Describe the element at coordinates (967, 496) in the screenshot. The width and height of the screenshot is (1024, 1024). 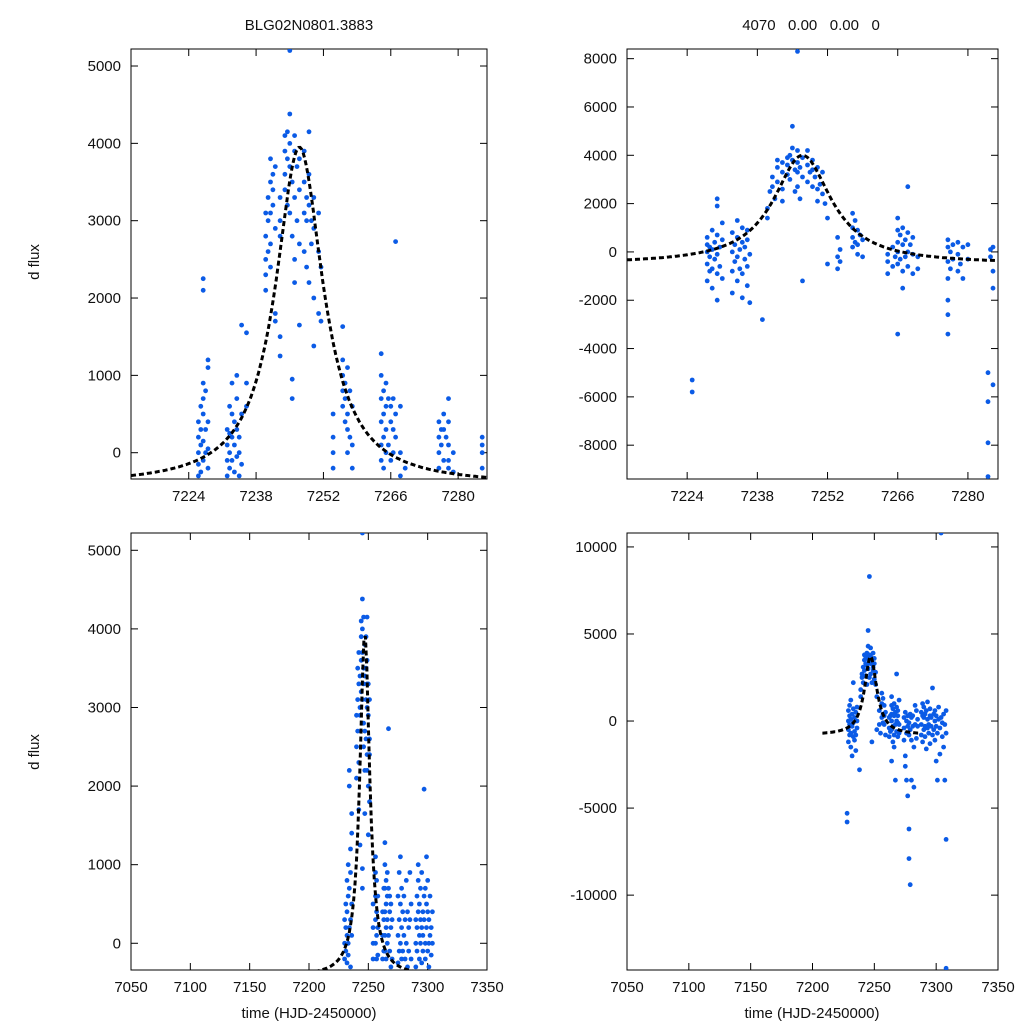
I see `x-tick-label: 7280` at that location.